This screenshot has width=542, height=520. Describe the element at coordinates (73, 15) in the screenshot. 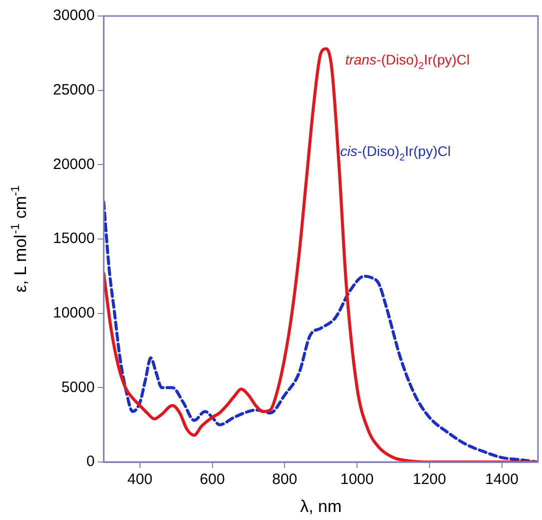

I see `y-tick-label: 30000` at that location.